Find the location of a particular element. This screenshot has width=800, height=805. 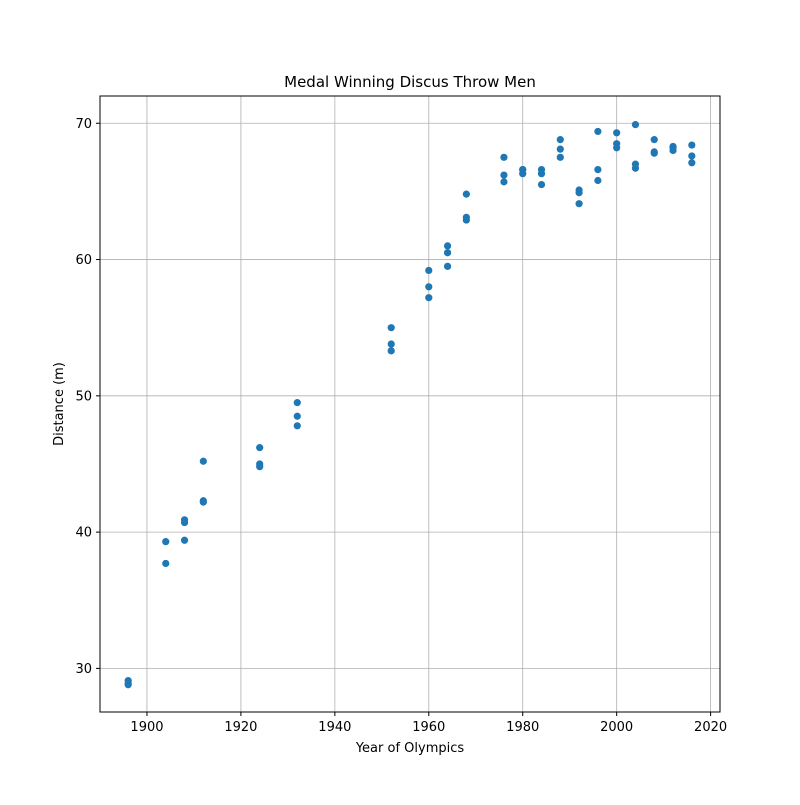

x-tick-label: 1920 is located at coordinates (240, 727).